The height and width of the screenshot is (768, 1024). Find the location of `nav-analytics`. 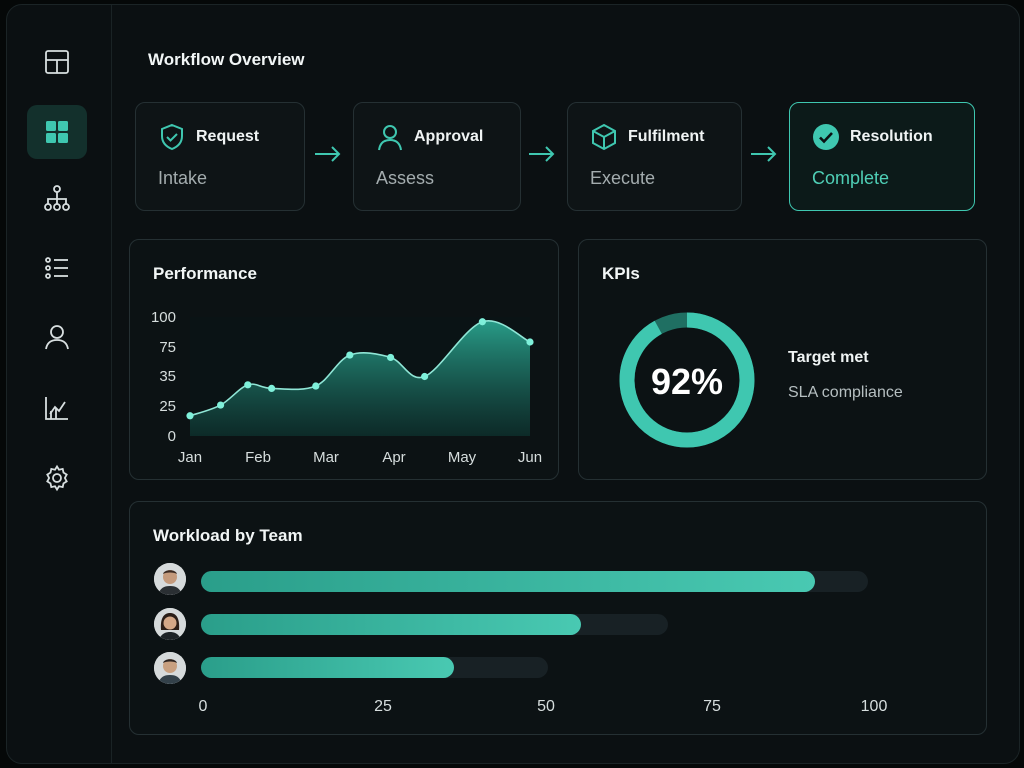

nav-analytics is located at coordinates (57, 408).